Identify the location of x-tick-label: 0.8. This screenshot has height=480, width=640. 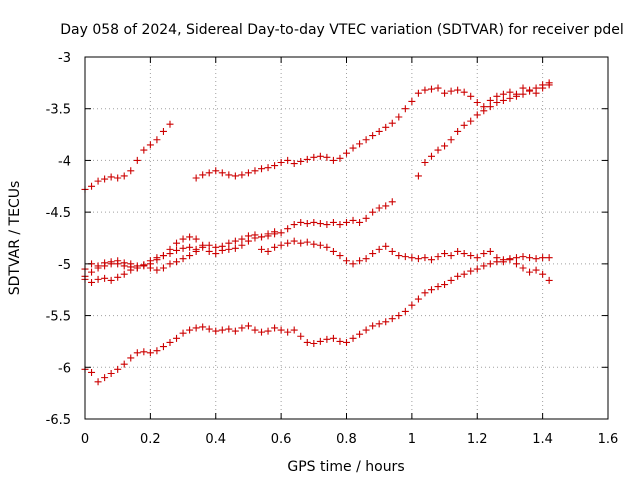
(346, 439).